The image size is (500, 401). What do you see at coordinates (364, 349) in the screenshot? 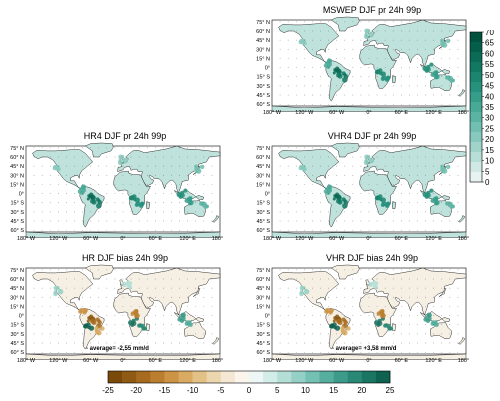
I see `average-annotation: - average= +3,58 mm/d` at bounding box center [364, 349].